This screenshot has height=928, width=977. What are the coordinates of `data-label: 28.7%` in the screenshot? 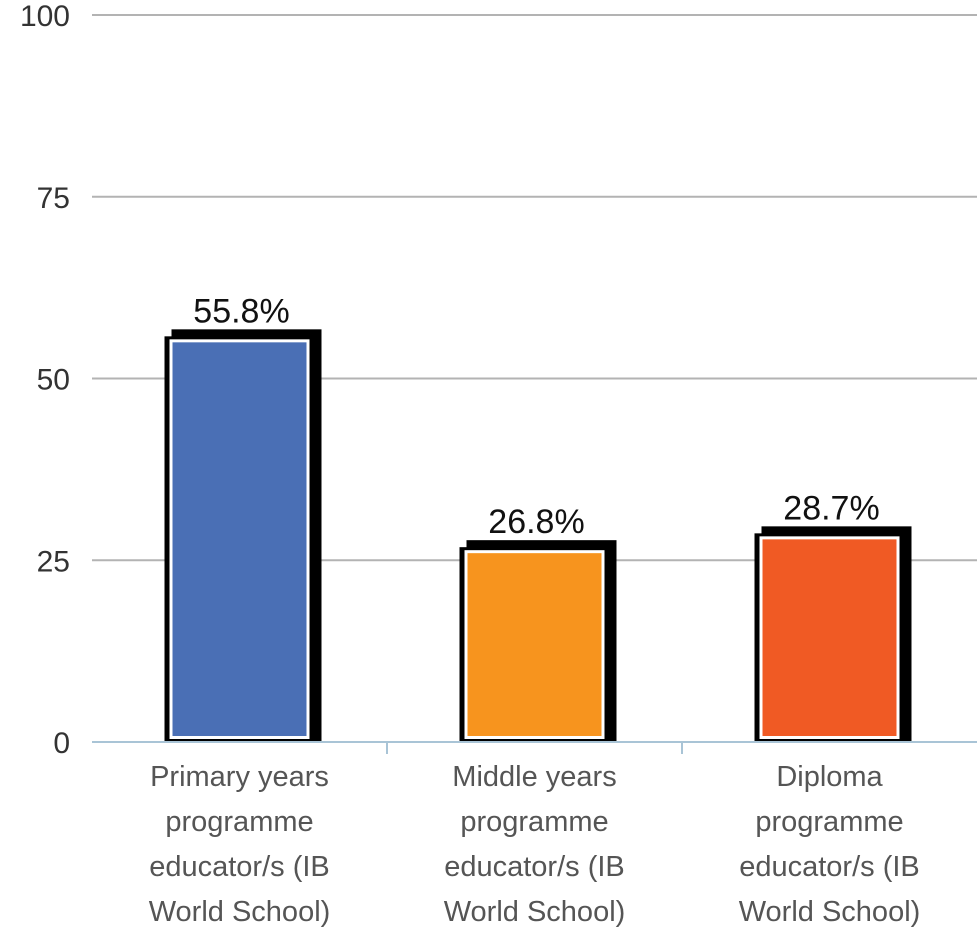 It's located at (831, 508).